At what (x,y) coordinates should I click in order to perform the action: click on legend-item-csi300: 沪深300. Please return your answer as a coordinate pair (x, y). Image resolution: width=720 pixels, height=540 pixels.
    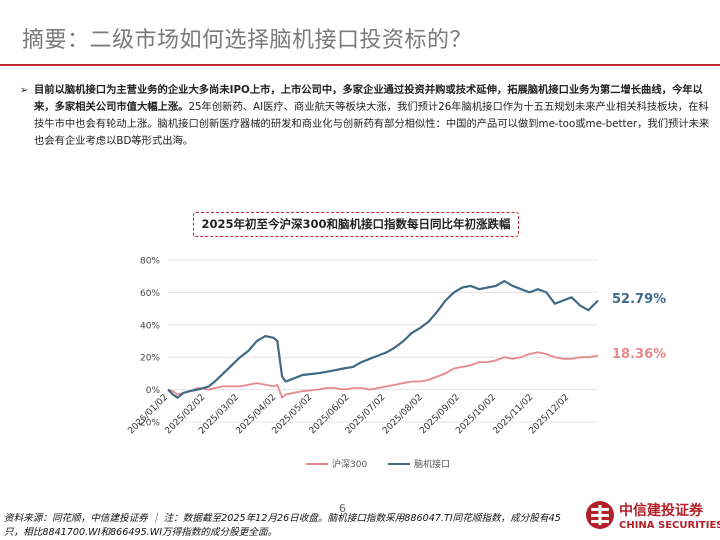
    Looking at the image, I should click on (336, 463).